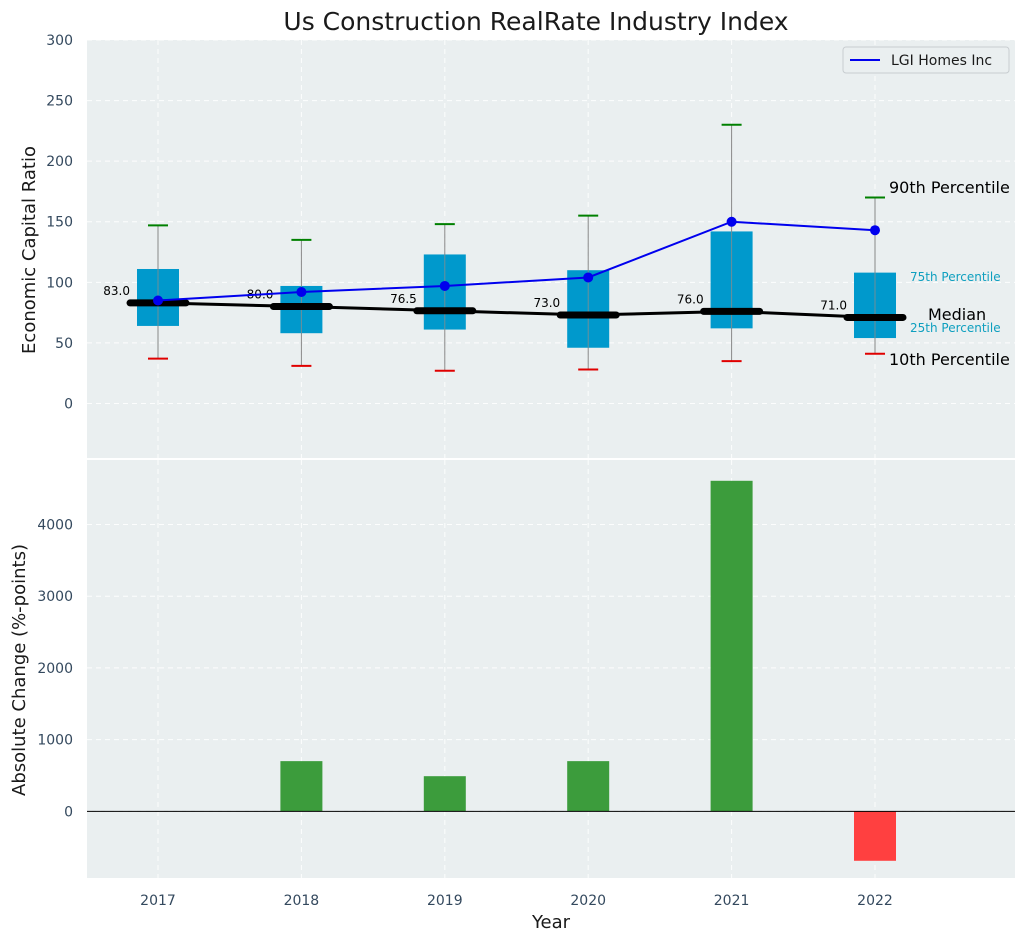 The width and height of the screenshot is (1026, 942). What do you see at coordinates (949, 187) in the screenshot?
I see `annotation-p90: 90th Percentile` at bounding box center [949, 187].